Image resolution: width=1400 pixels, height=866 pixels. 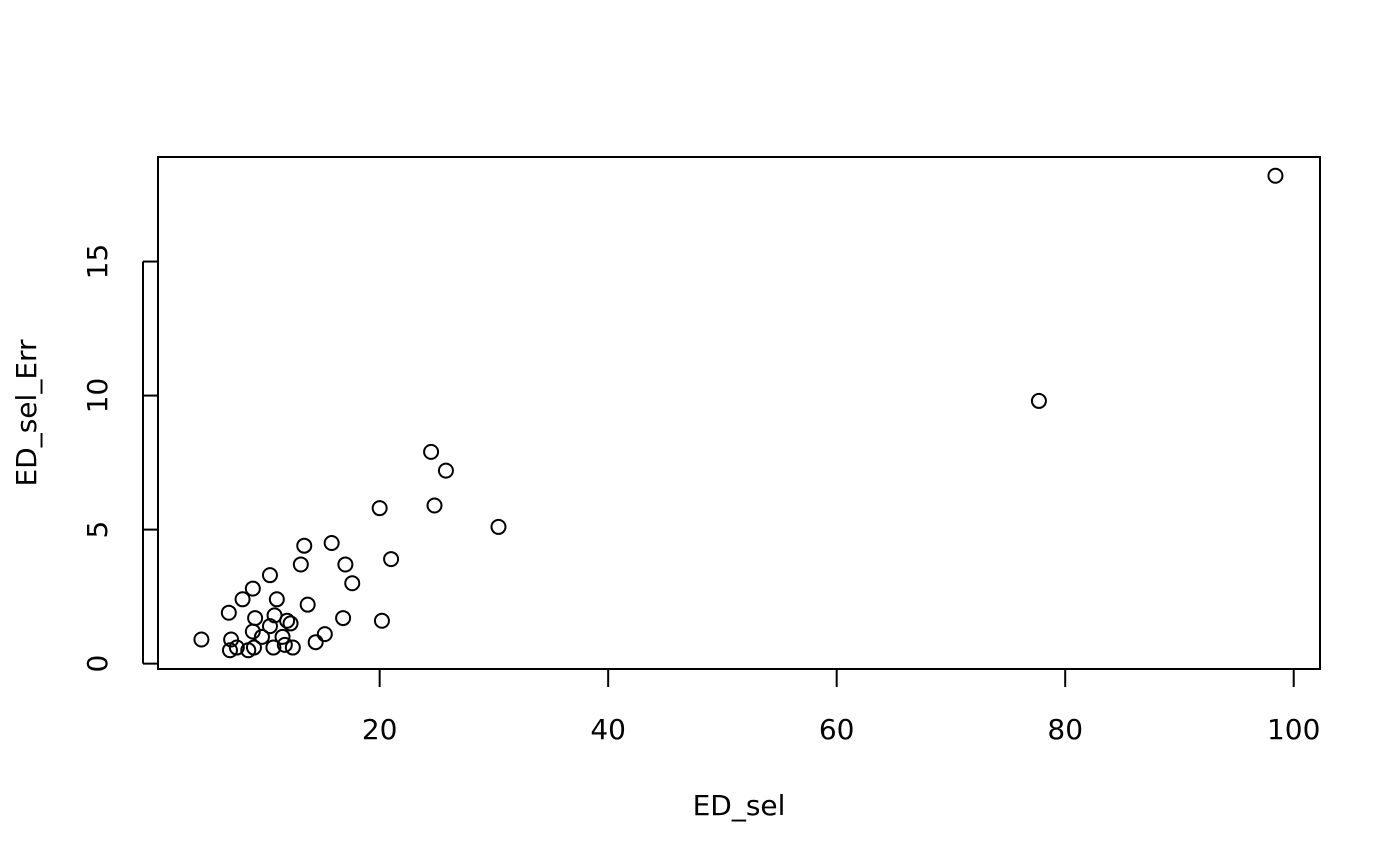 What do you see at coordinates (1293, 729) in the screenshot?
I see `x-tick-label: 100` at bounding box center [1293, 729].